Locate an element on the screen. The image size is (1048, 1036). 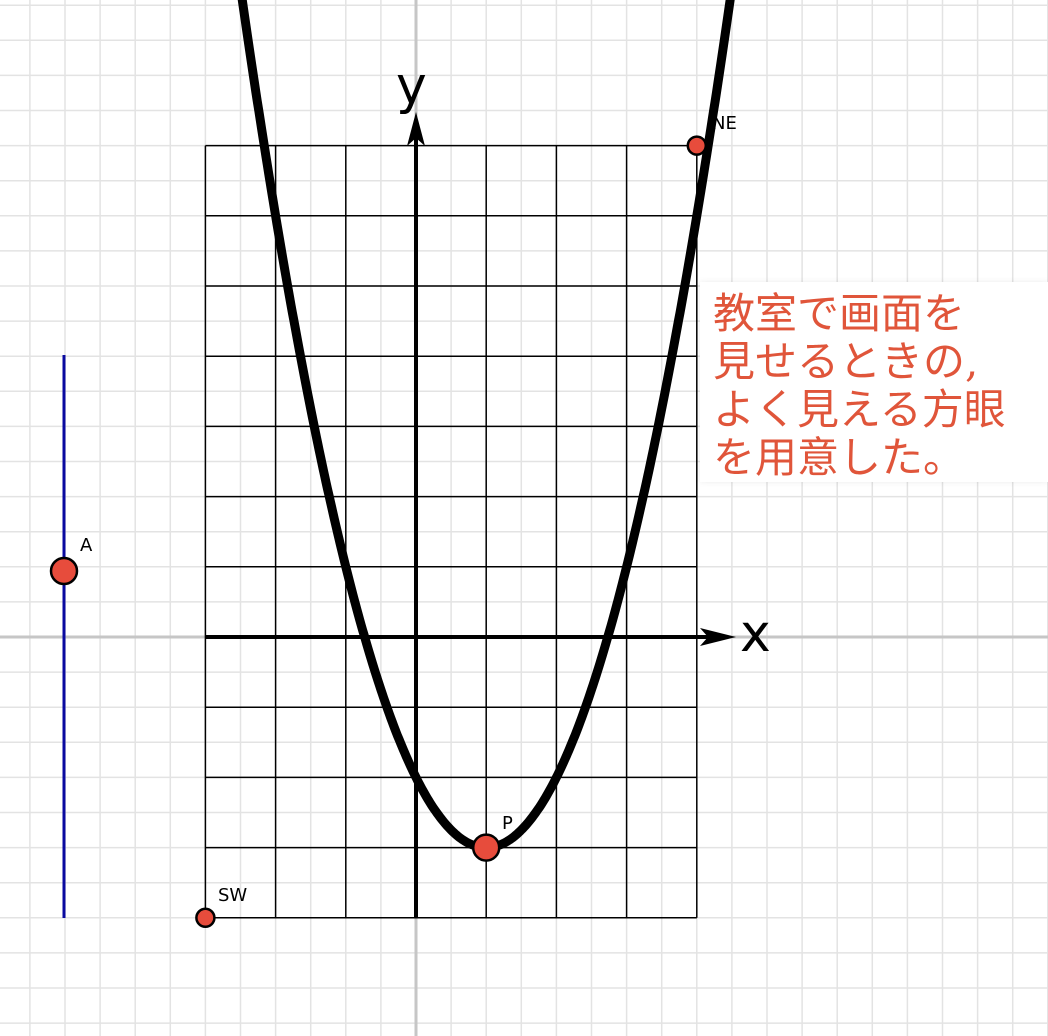
point-ne is located at coordinates (697, 145).